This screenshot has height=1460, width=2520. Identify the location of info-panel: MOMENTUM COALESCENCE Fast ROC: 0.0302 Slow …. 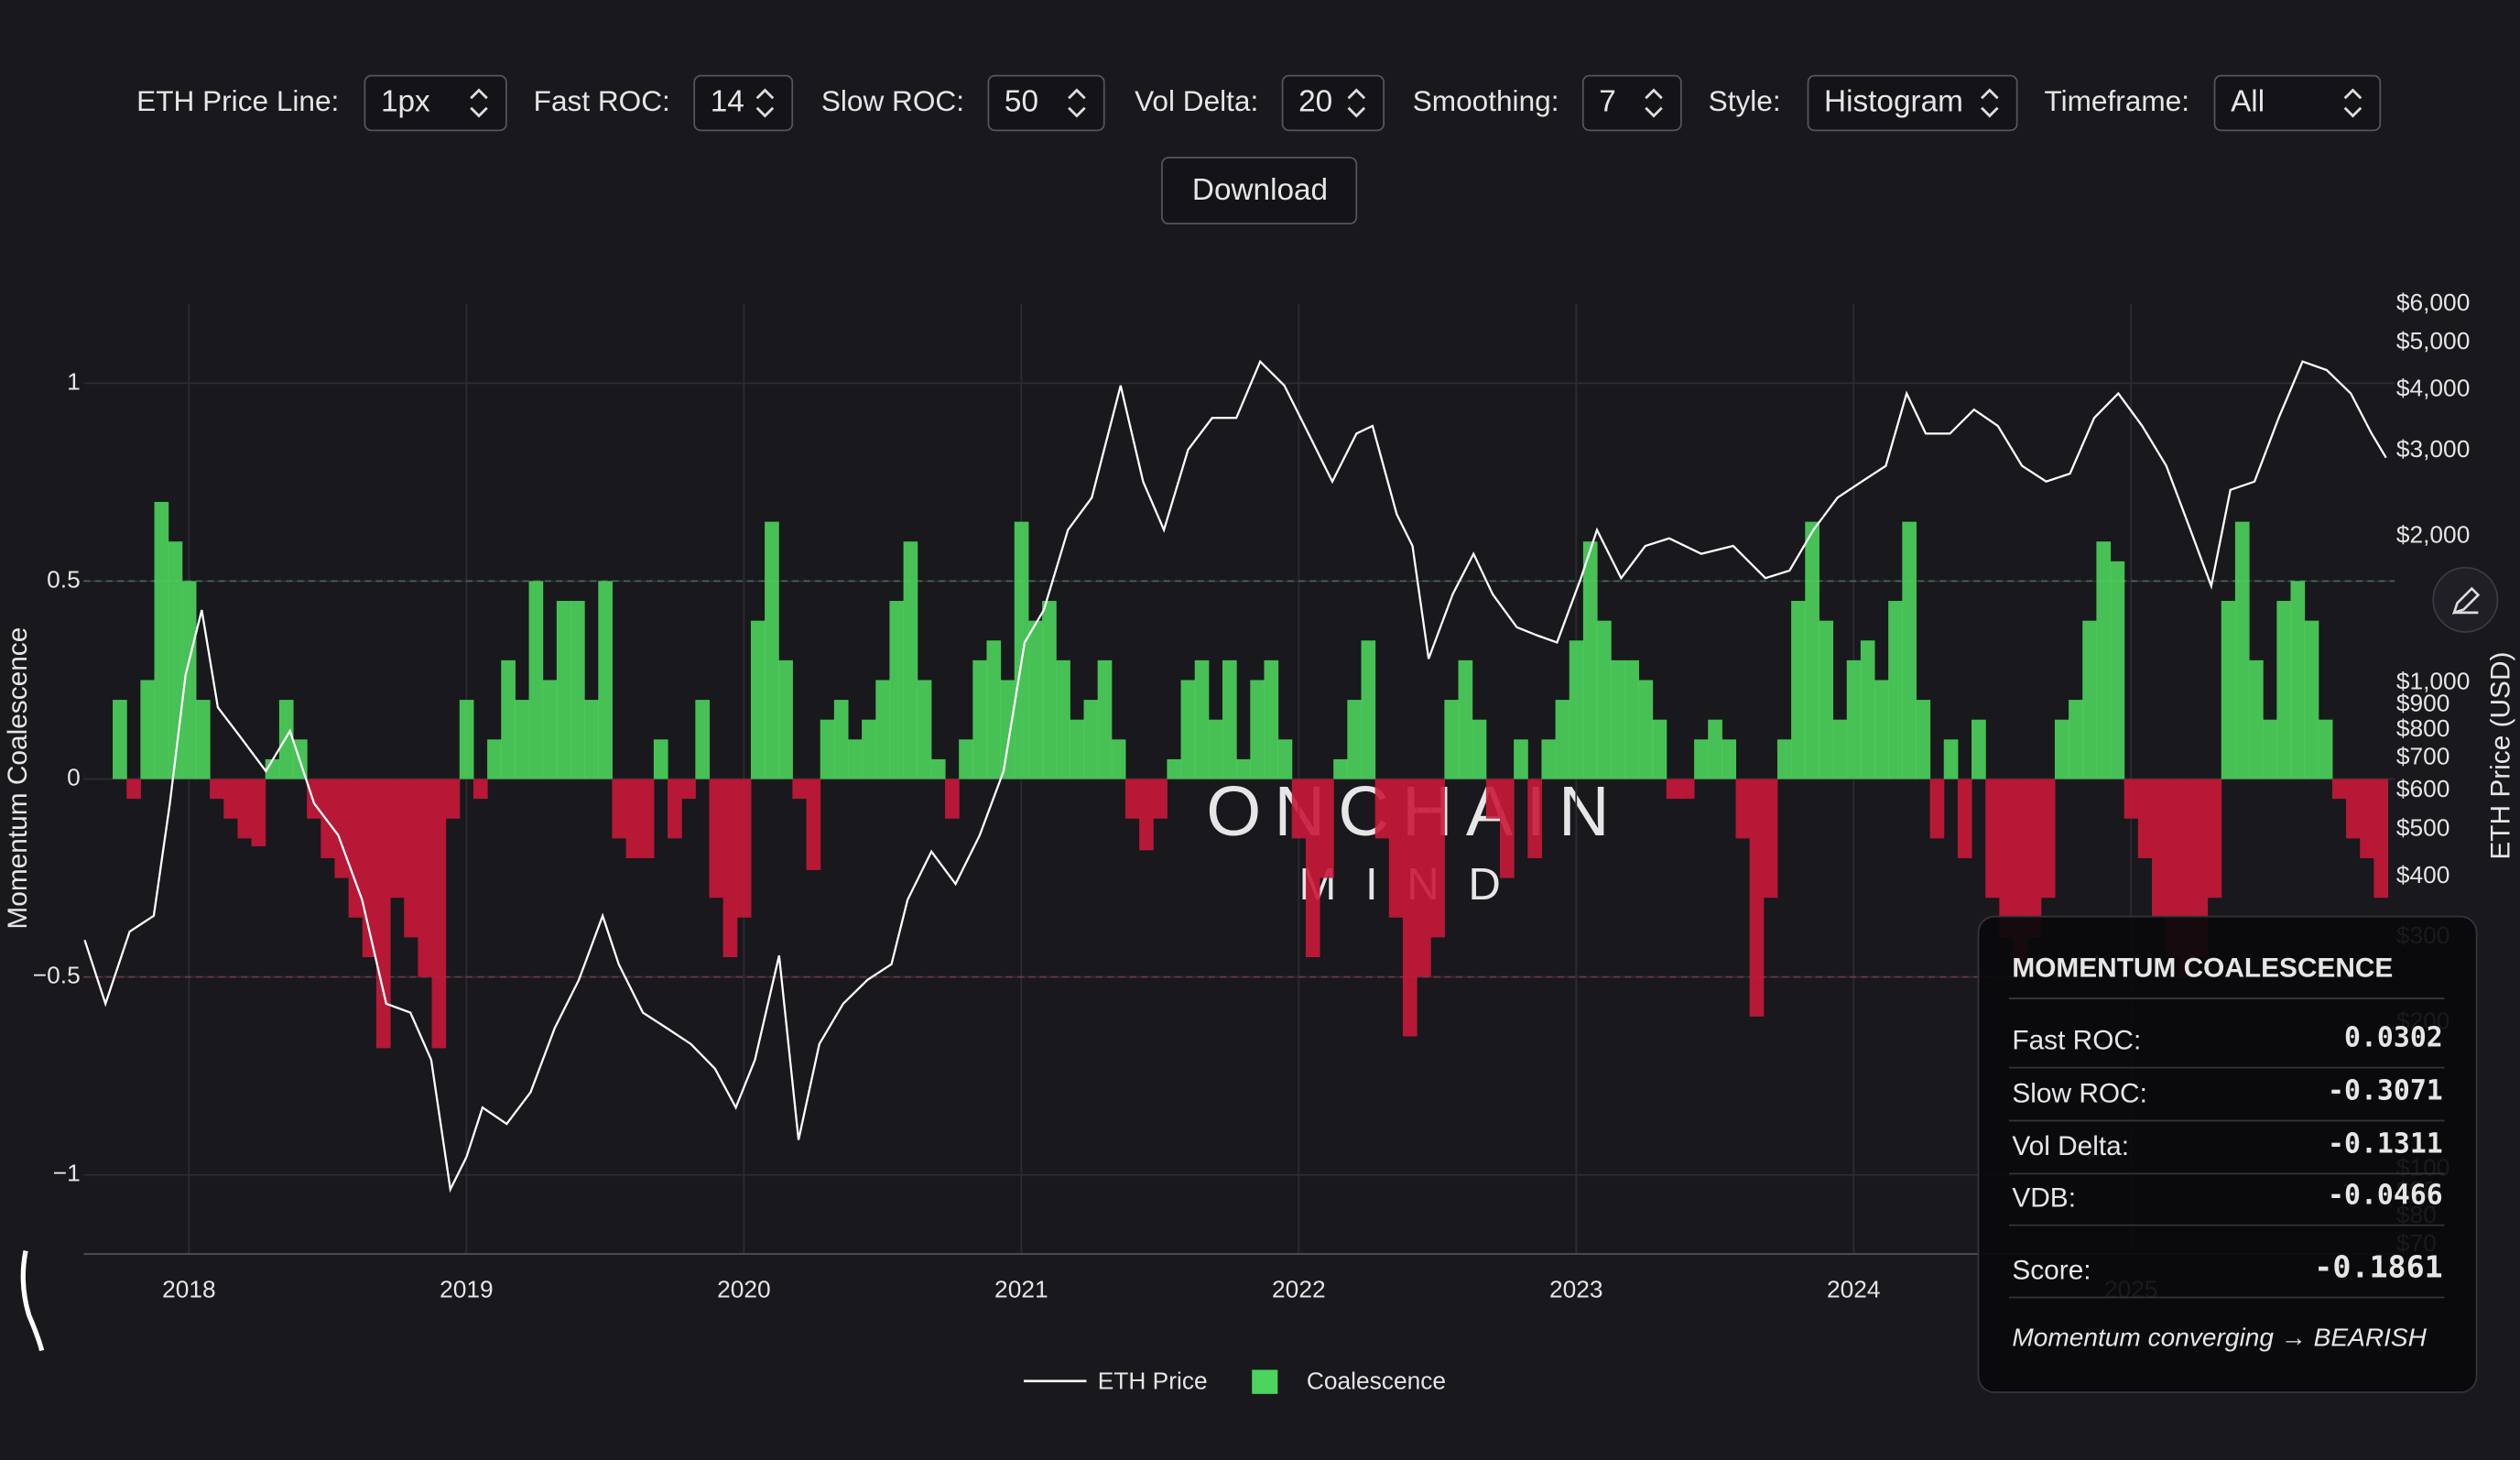
(2227, 1154).